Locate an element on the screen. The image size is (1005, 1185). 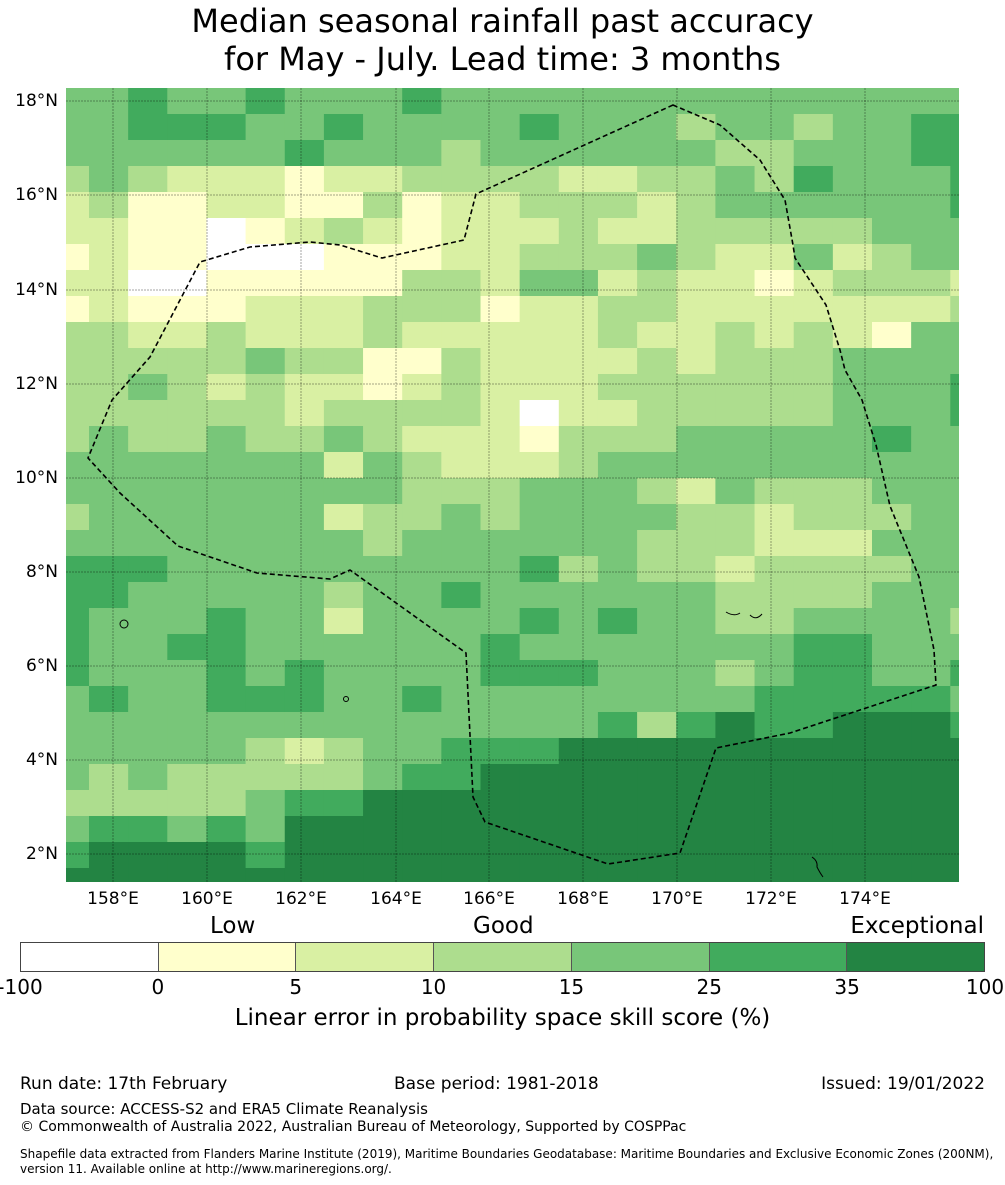
latitude-label: 14°N is located at coordinates (36, 290).